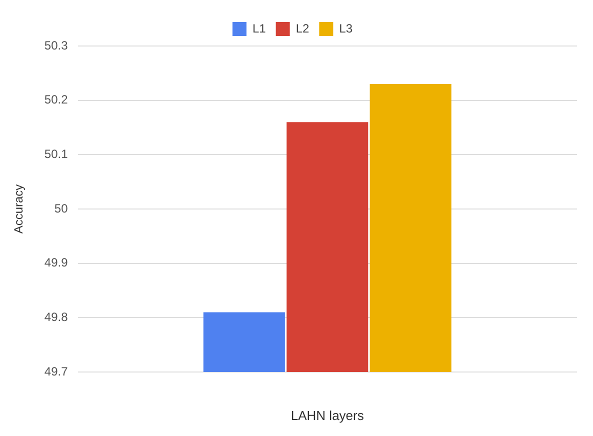  What do you see at coordinates (346, 28) in the screenshot?
I see `legend-label: L3` at bounding box center [346, 28].